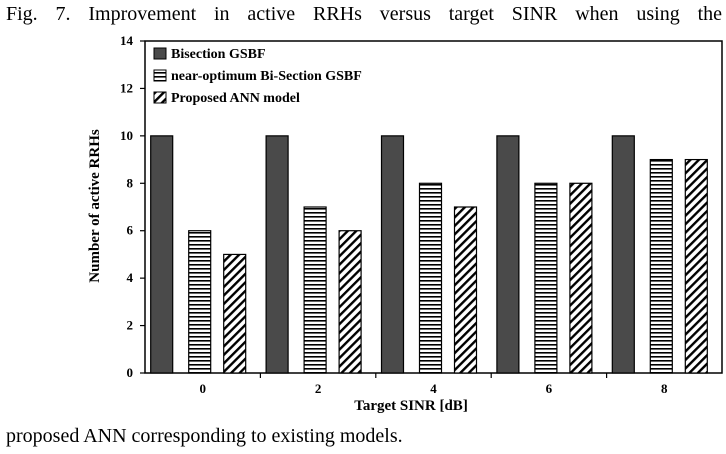 This screenshot has width=726, height=454. I want to click on legend-label-2: Proposed ANN model, so click(235, 98).